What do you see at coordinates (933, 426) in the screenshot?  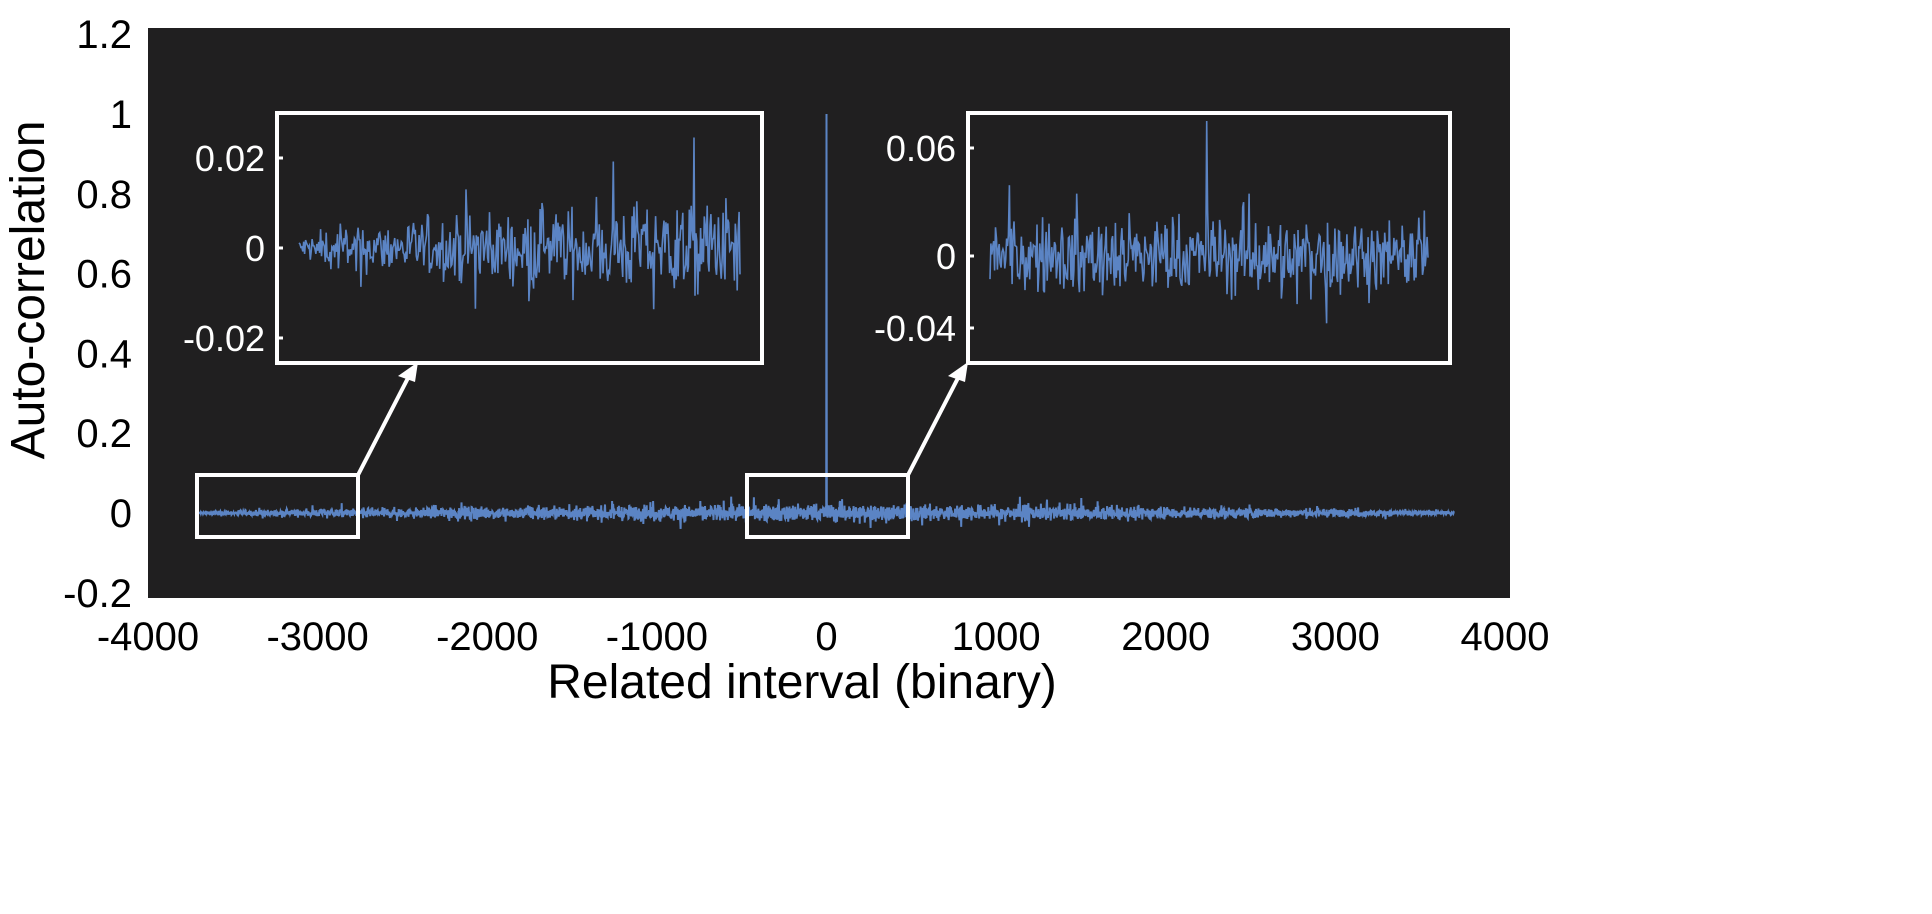 I see `center-arrow` at bounding box center [933, 426].